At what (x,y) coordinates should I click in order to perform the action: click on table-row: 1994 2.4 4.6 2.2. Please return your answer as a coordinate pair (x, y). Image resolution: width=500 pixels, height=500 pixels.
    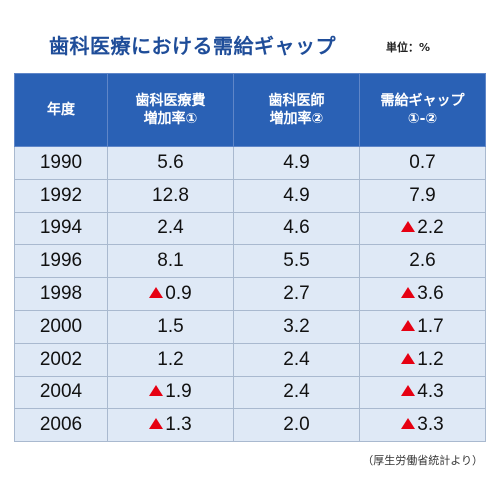
    Looking at the image, I should click on (250, 228).